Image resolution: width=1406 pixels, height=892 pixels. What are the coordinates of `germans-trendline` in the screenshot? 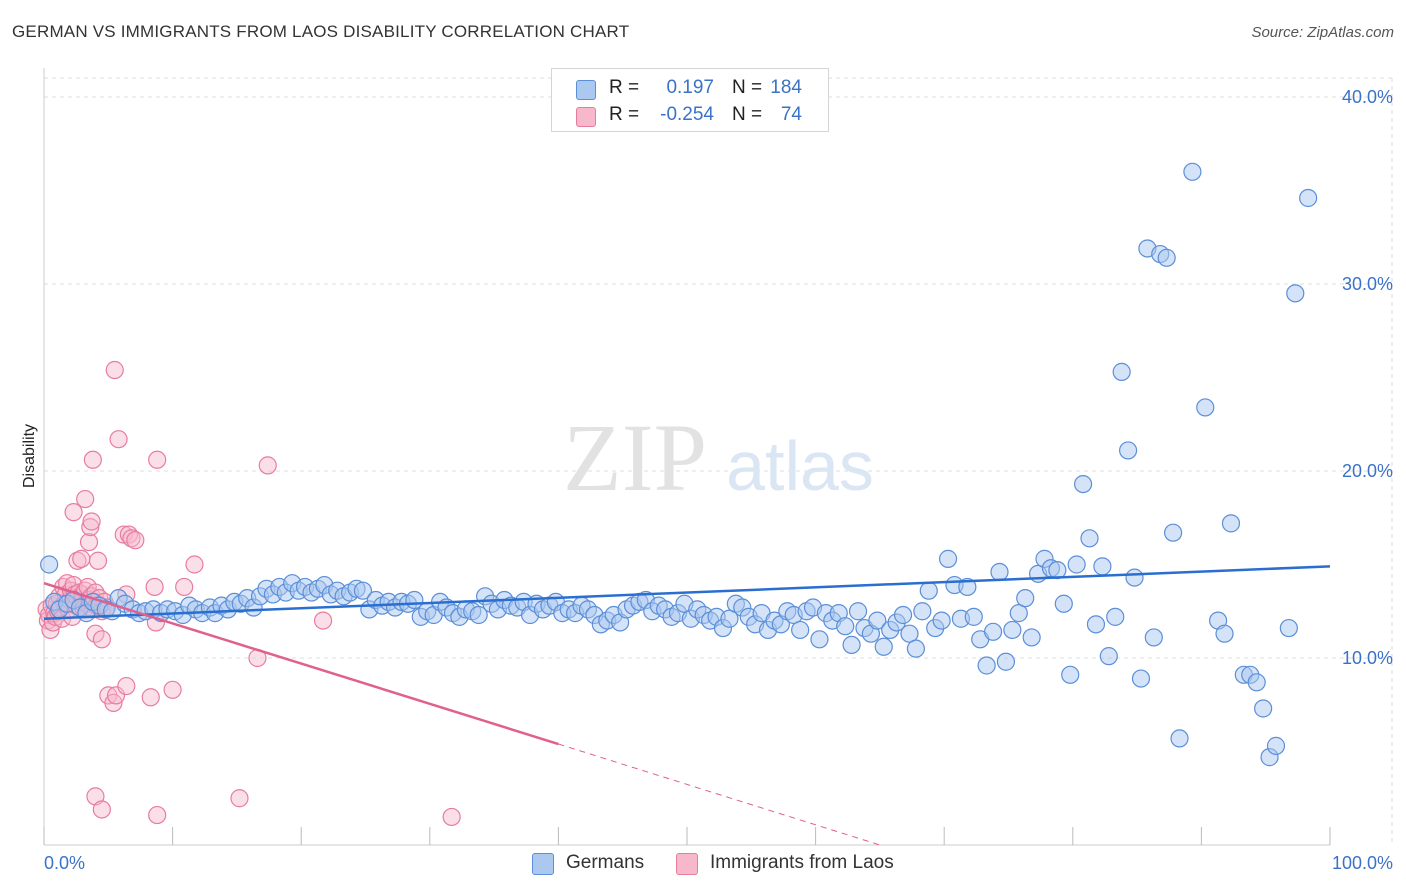 It's located at (687, 592).